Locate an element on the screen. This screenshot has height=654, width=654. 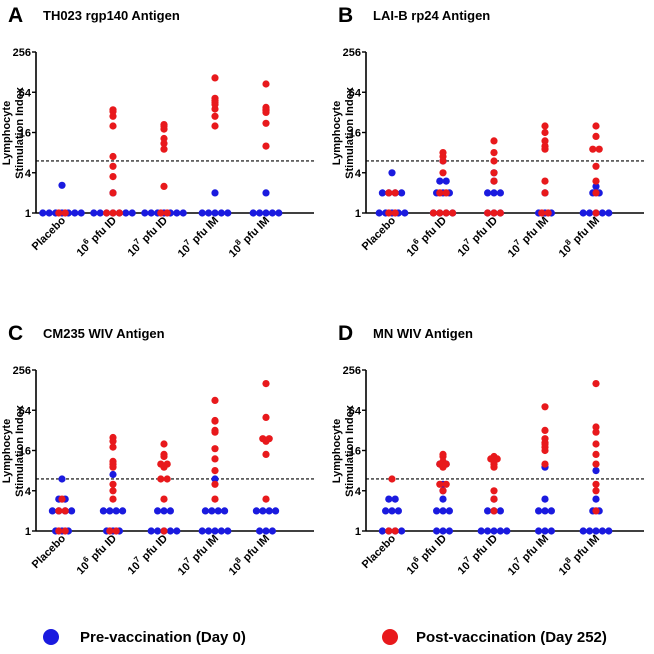
y-tick-label: 1 is located at coordinates (358, 214).